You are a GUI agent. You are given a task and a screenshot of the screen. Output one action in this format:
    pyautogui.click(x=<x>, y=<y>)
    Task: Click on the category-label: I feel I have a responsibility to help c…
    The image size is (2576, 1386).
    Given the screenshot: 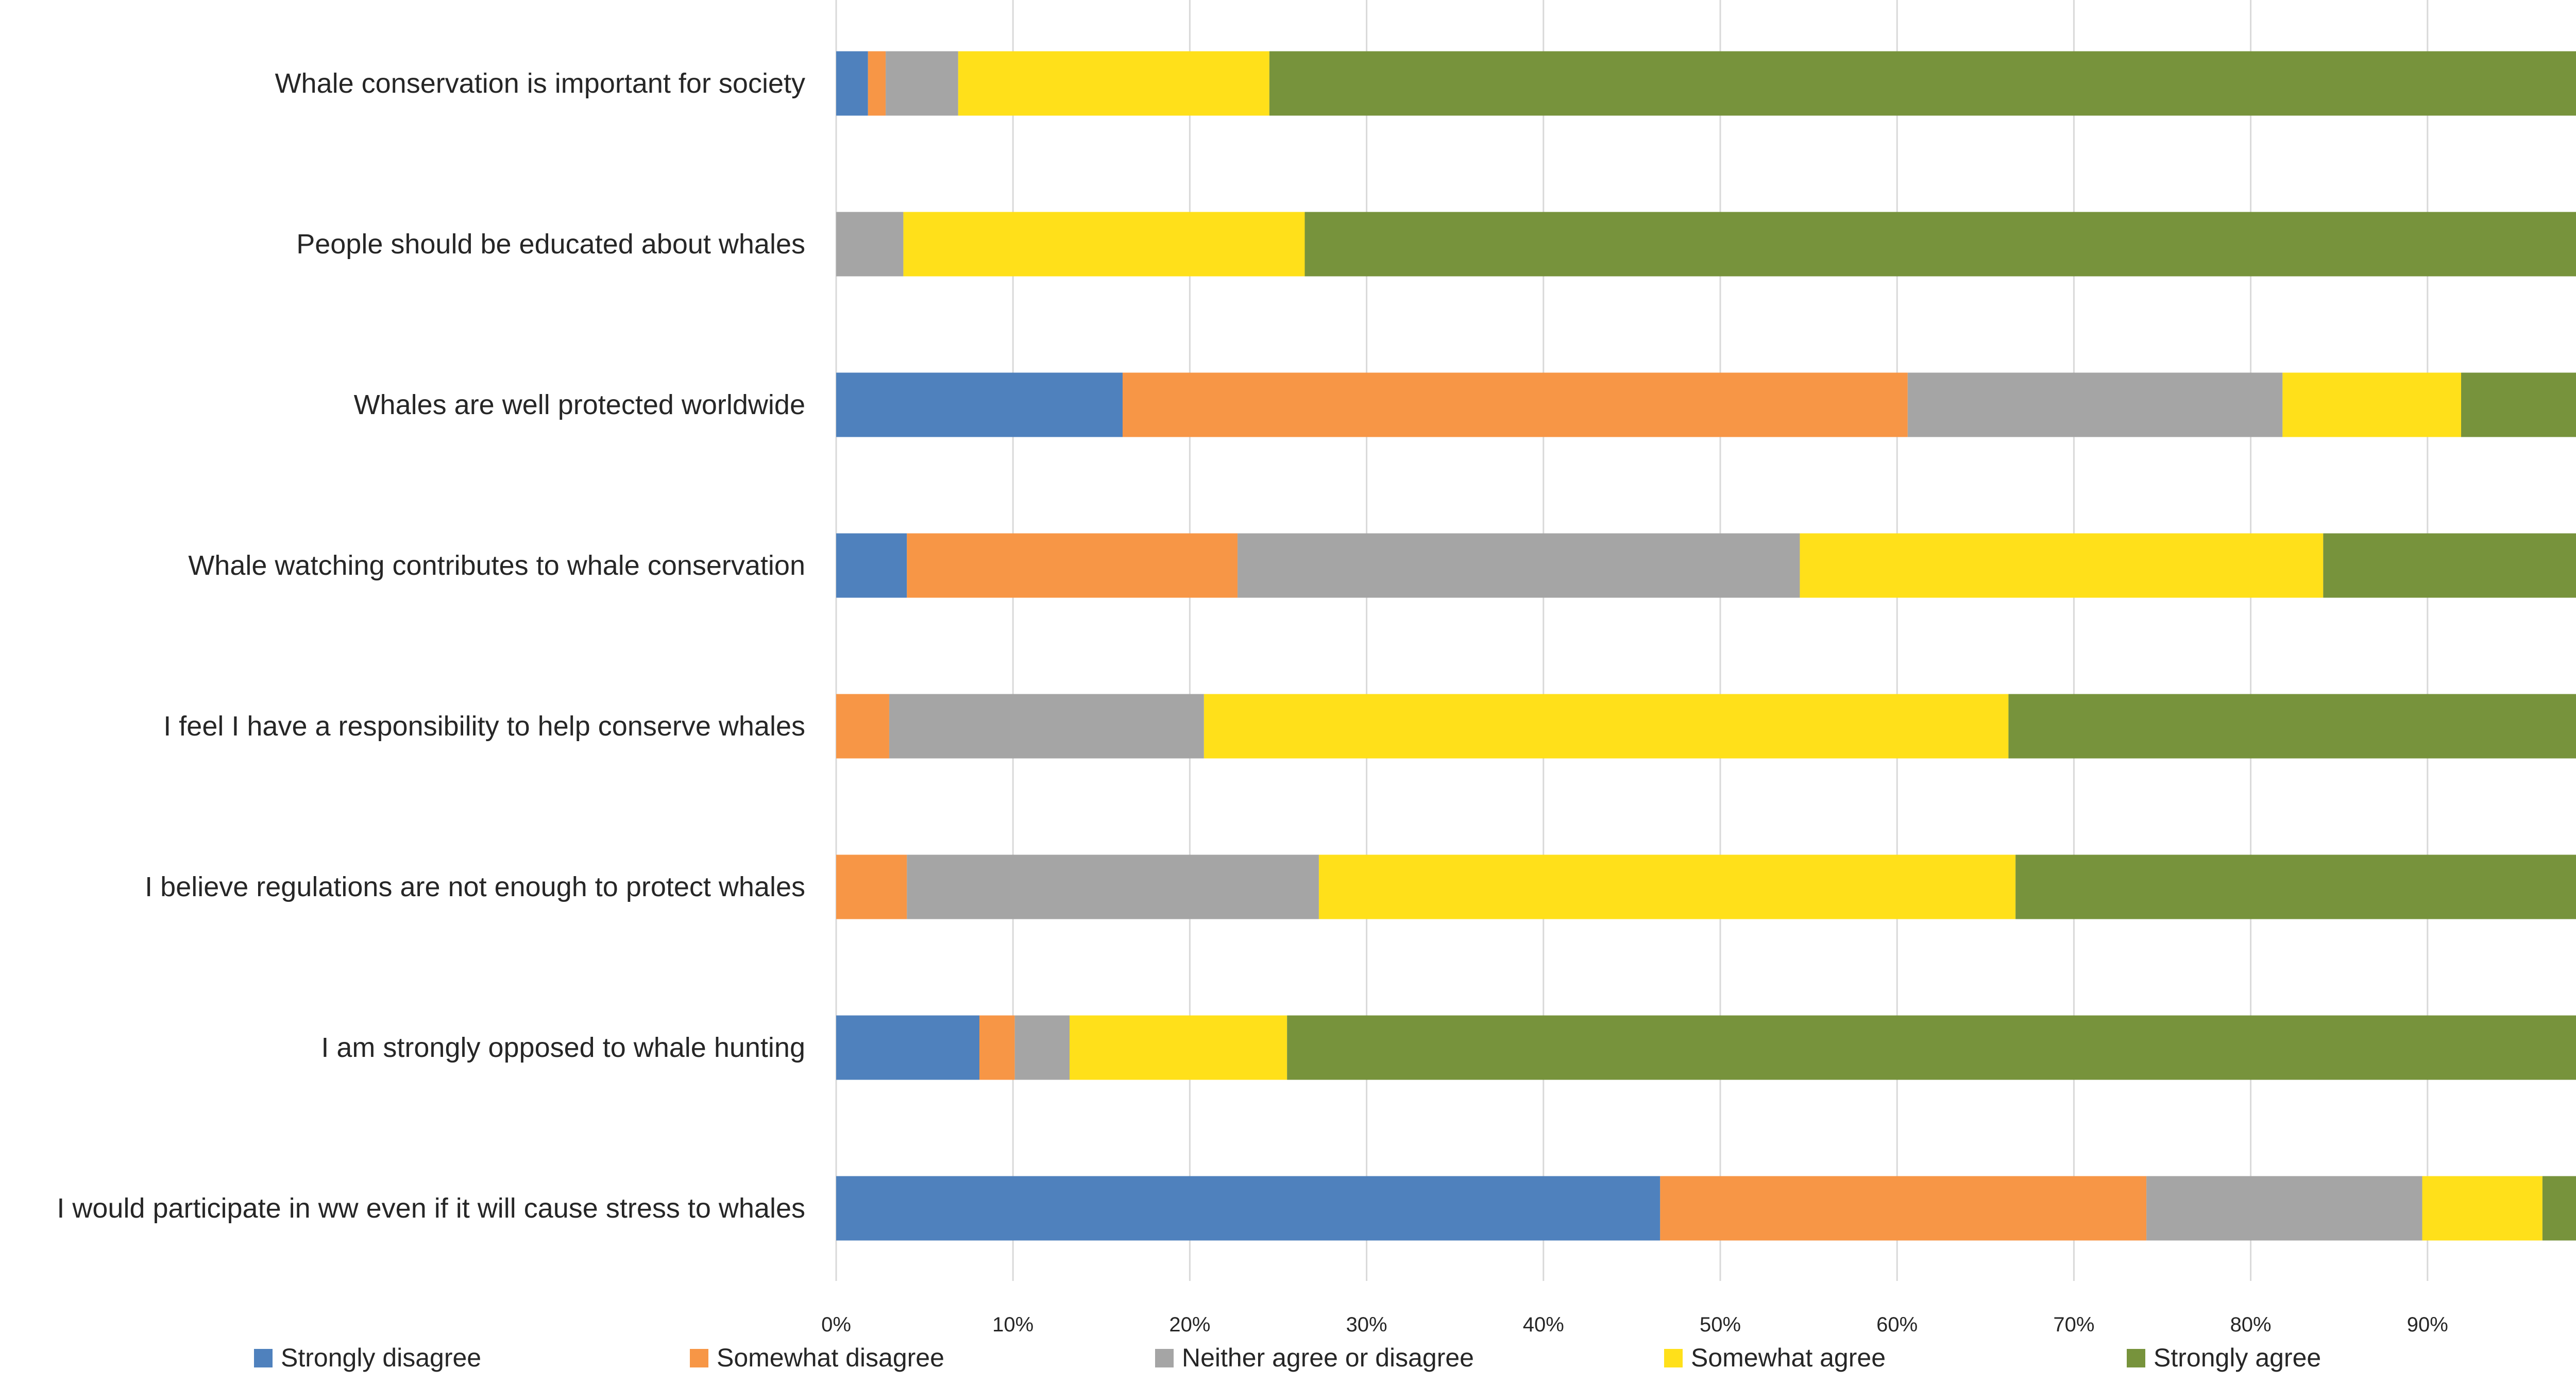 What is the action you would take?
    pyautogui.click(x=484, y=726)
    